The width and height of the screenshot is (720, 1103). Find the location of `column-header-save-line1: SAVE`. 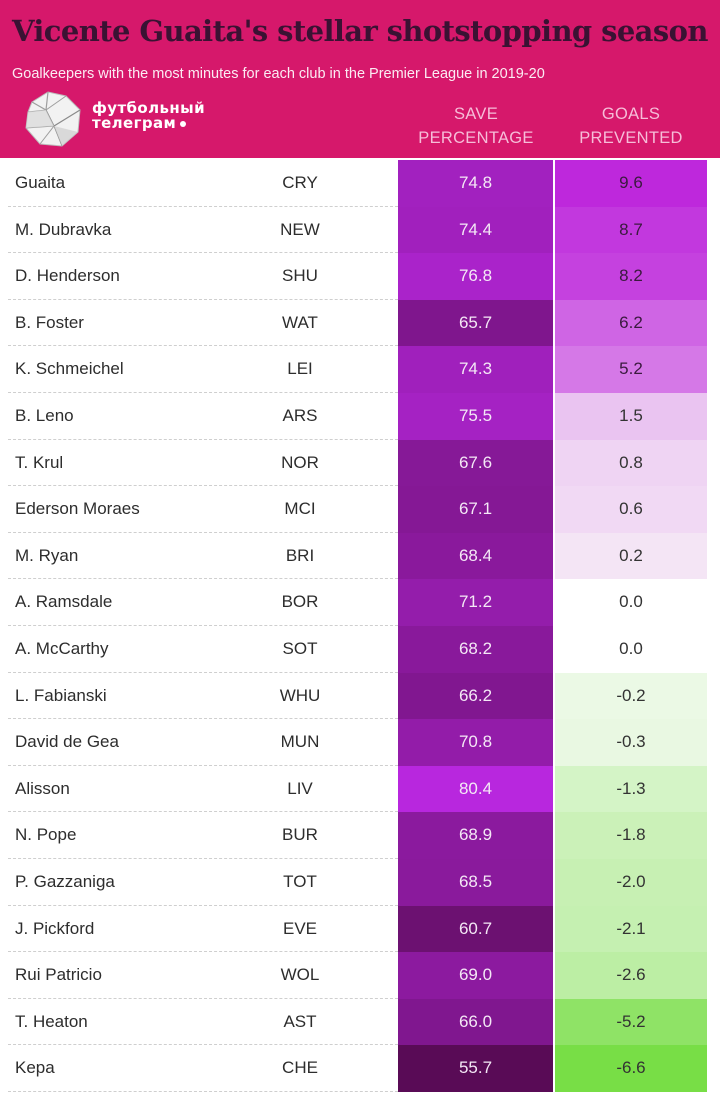

column-header-save-line1: SAVE is located at coordinates (476, 114).